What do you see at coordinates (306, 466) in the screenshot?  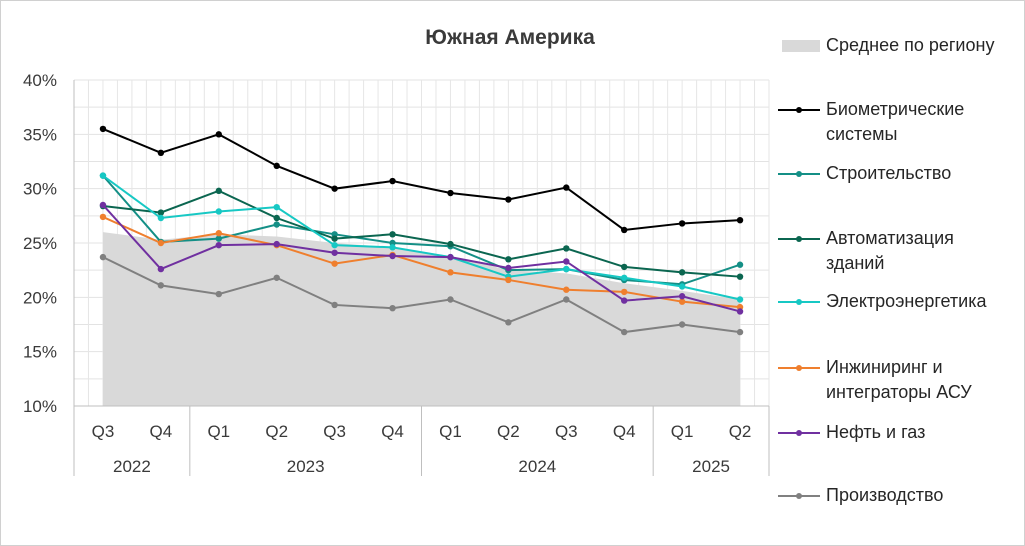 I see `year-label: 2023` at bounding box center [306, 466].